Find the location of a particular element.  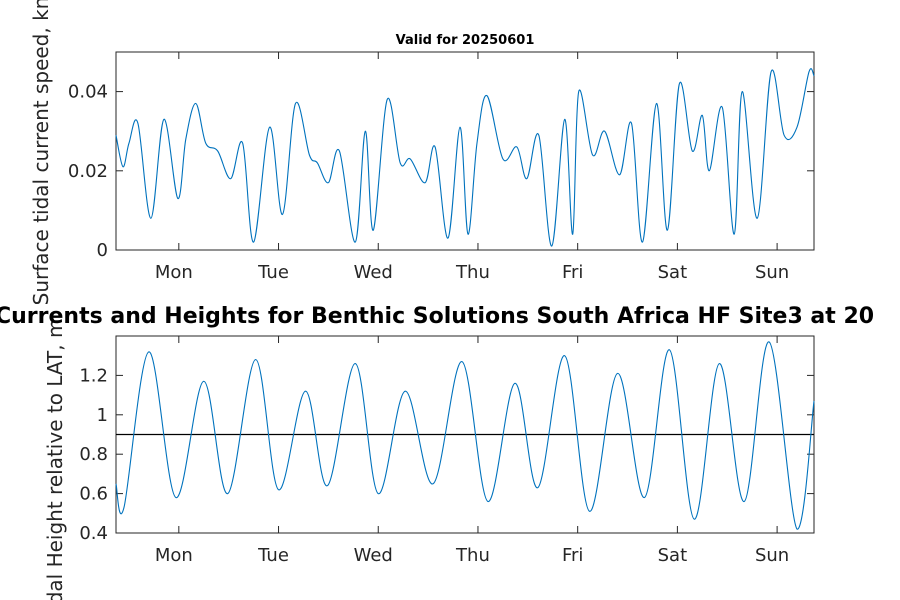

height-y-tick-label: 1.2 is located at coordinates (93, 375).